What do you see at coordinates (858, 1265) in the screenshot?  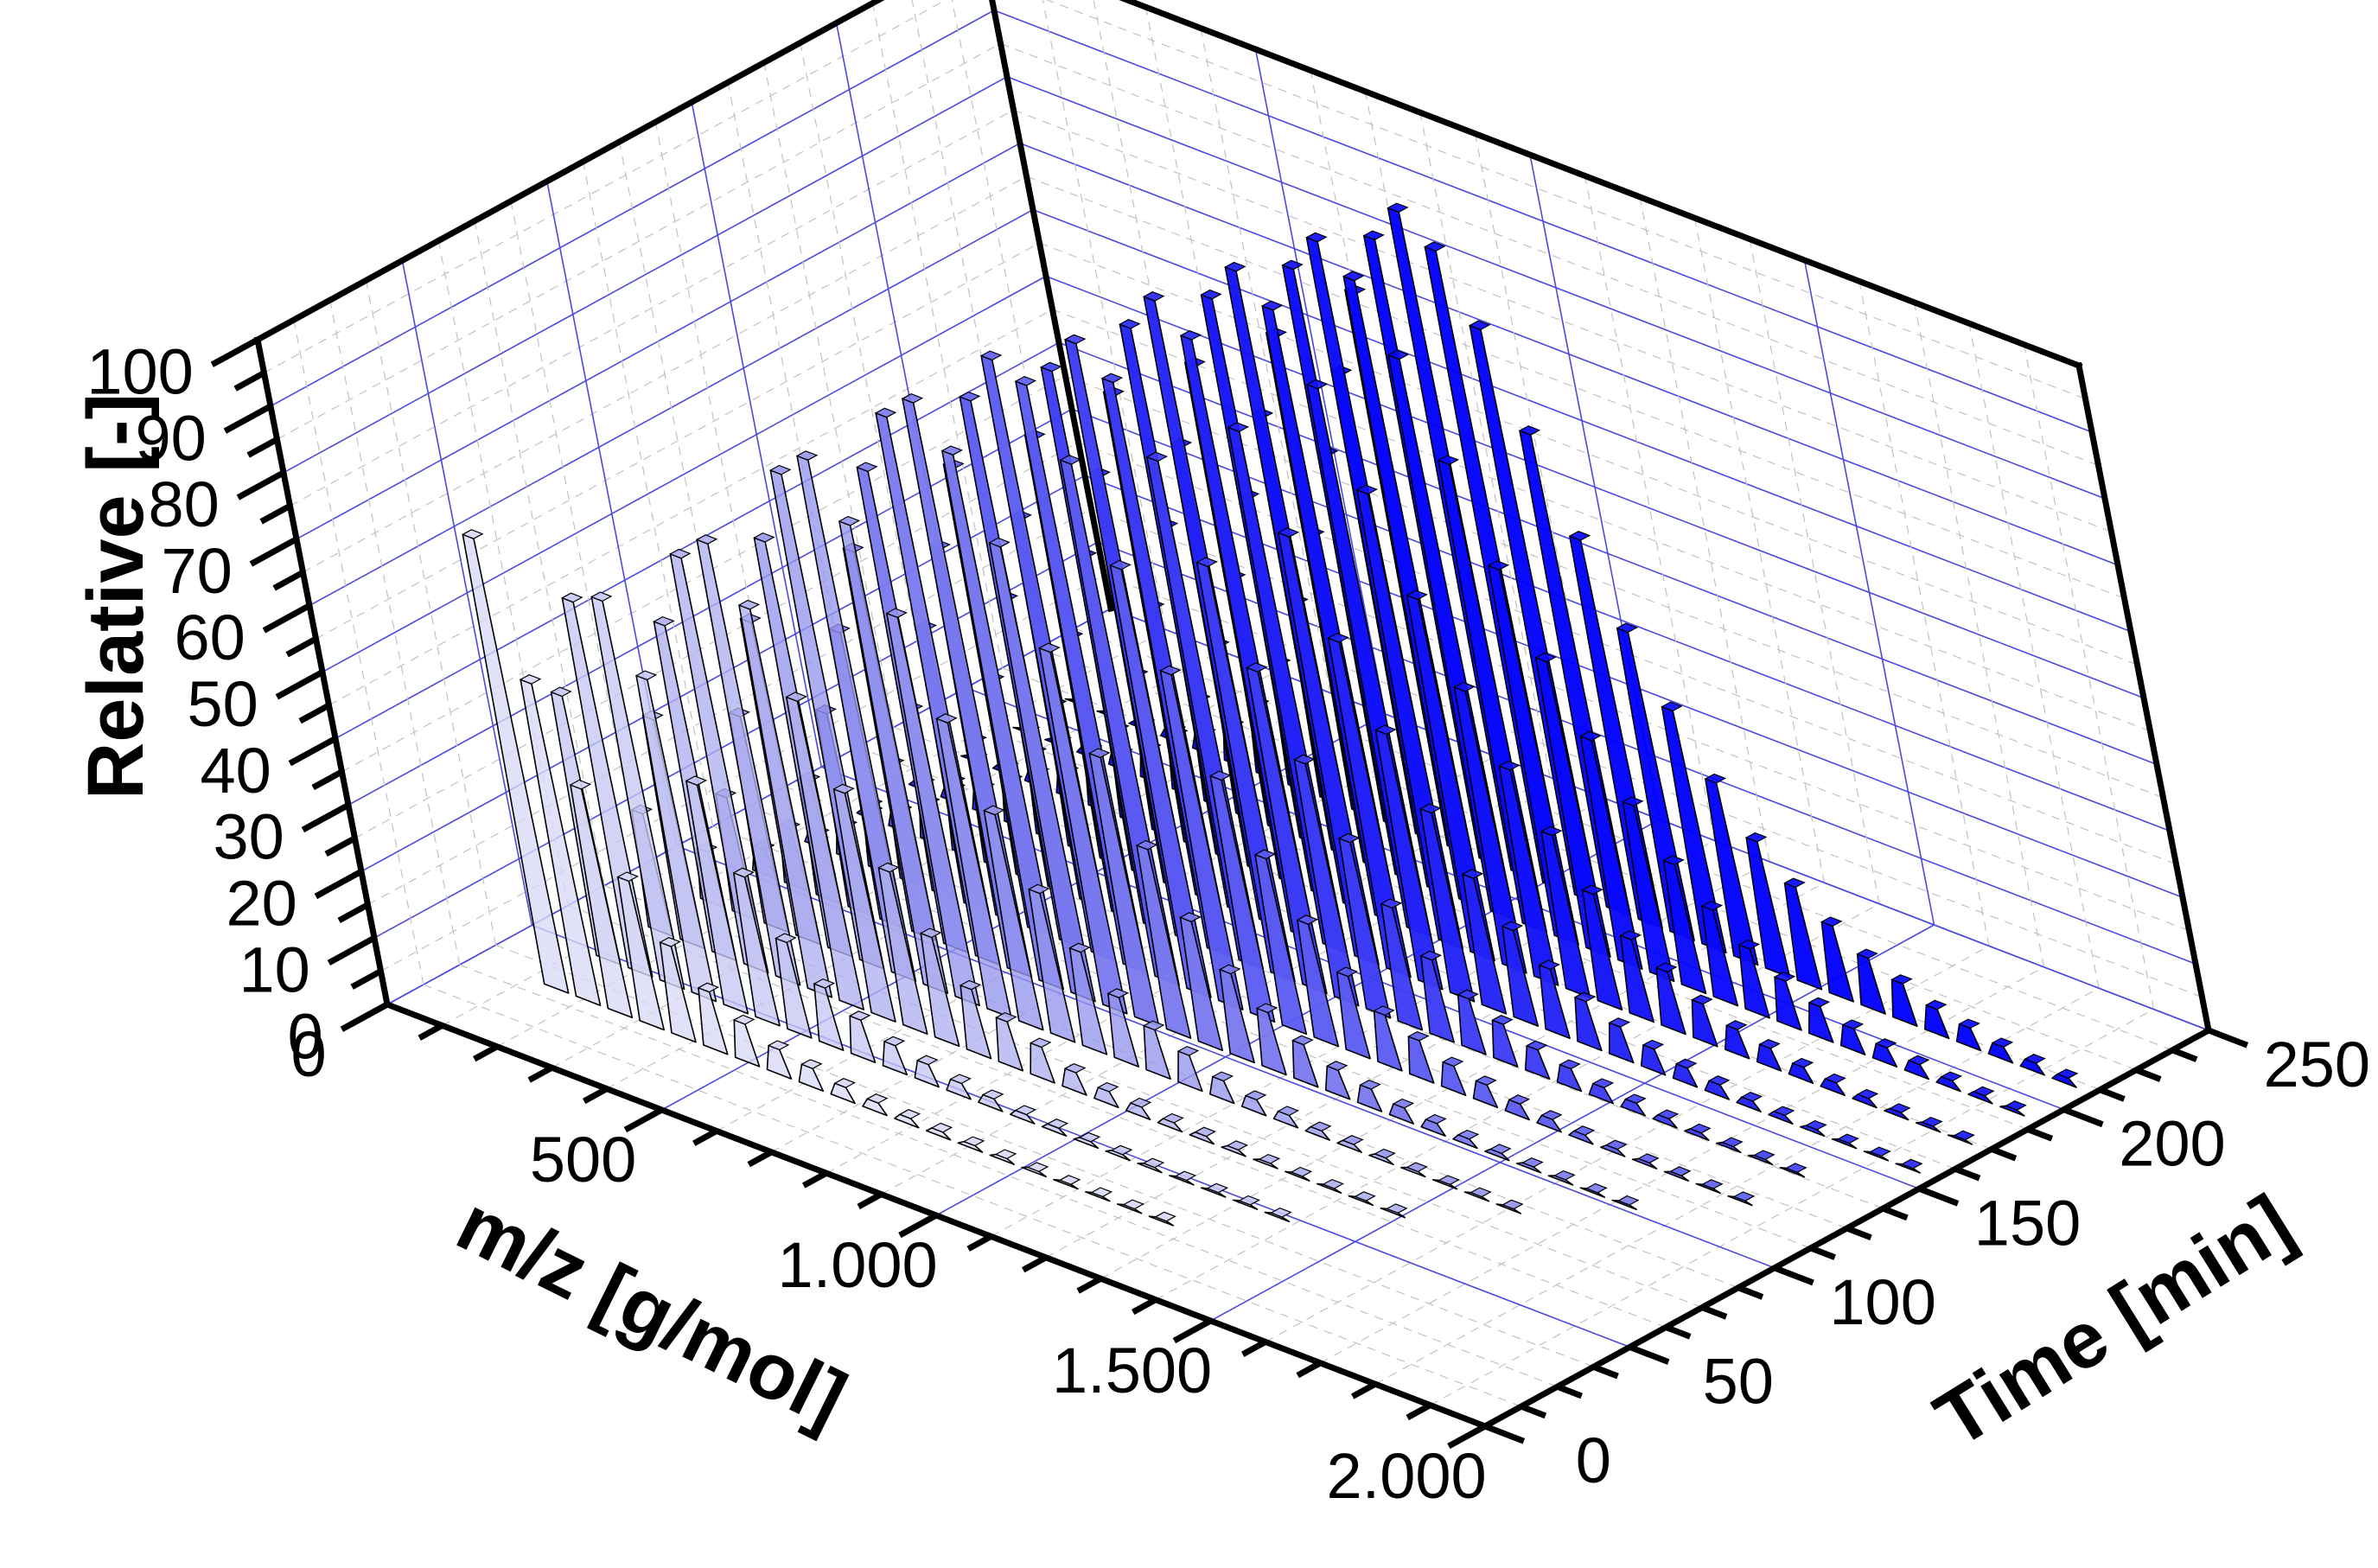 I see `x-tick-label: 1.000` at bounding box center [858, 1265].